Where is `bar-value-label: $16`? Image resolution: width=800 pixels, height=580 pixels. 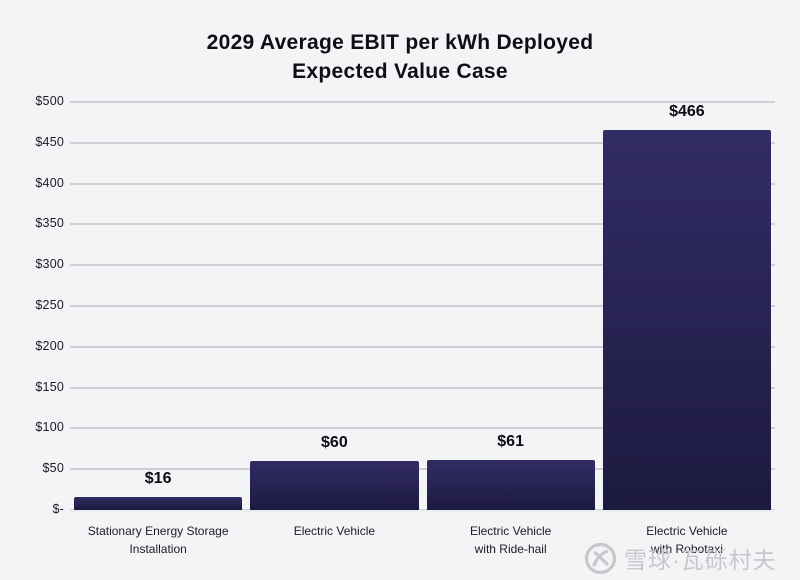
bar-value-label: $16 is located at coordinates (158, 478).